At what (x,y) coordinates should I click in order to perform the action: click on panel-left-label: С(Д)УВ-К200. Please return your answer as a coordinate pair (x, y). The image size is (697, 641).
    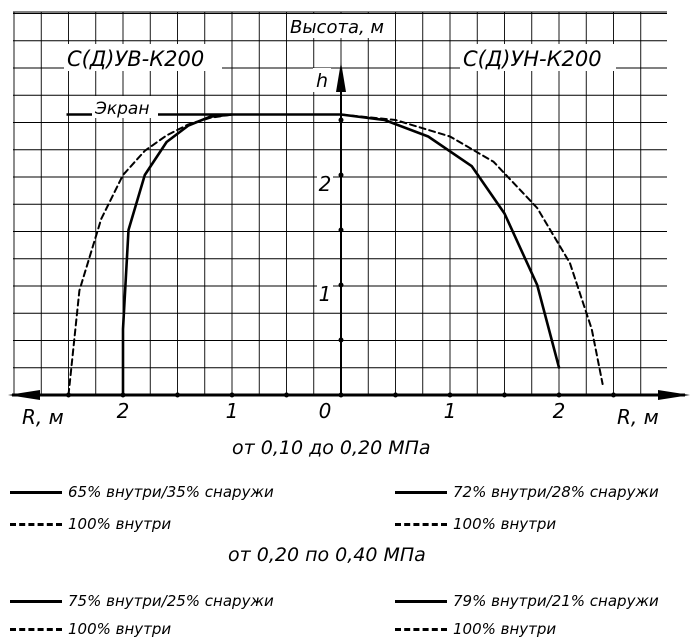
    Looking at the image, I should click on (135, 59).